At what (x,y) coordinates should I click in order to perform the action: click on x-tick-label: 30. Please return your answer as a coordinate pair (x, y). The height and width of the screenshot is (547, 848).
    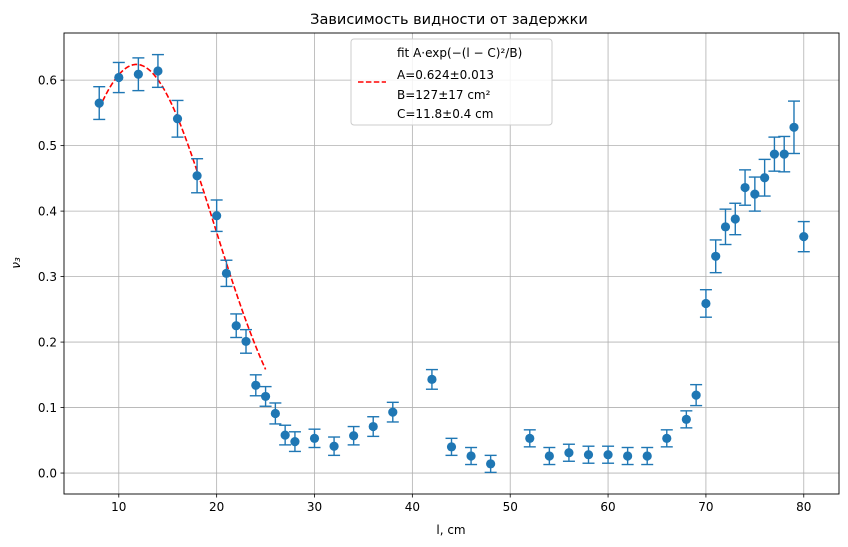
    Looking at the image, I should click on (314, 507).